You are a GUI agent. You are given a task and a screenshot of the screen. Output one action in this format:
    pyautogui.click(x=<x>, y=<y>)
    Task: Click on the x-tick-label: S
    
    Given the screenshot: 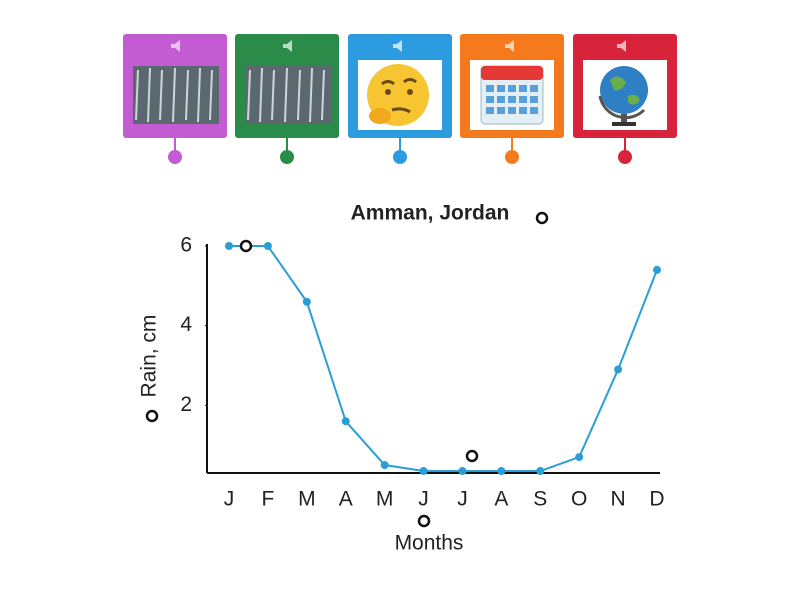 What is the action you would take?
    pyautogui.click(x=540, y=499)
    